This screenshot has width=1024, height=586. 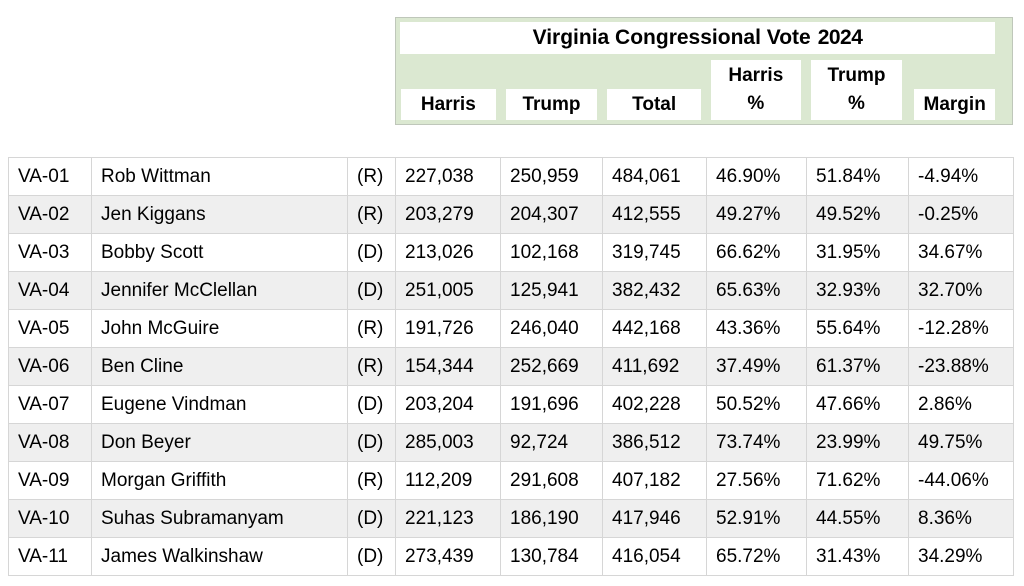 What do you see at coordinates (448, 176) in the screenshot?
I see `cell-harris: 227,038` at bounding box center [448, 176].